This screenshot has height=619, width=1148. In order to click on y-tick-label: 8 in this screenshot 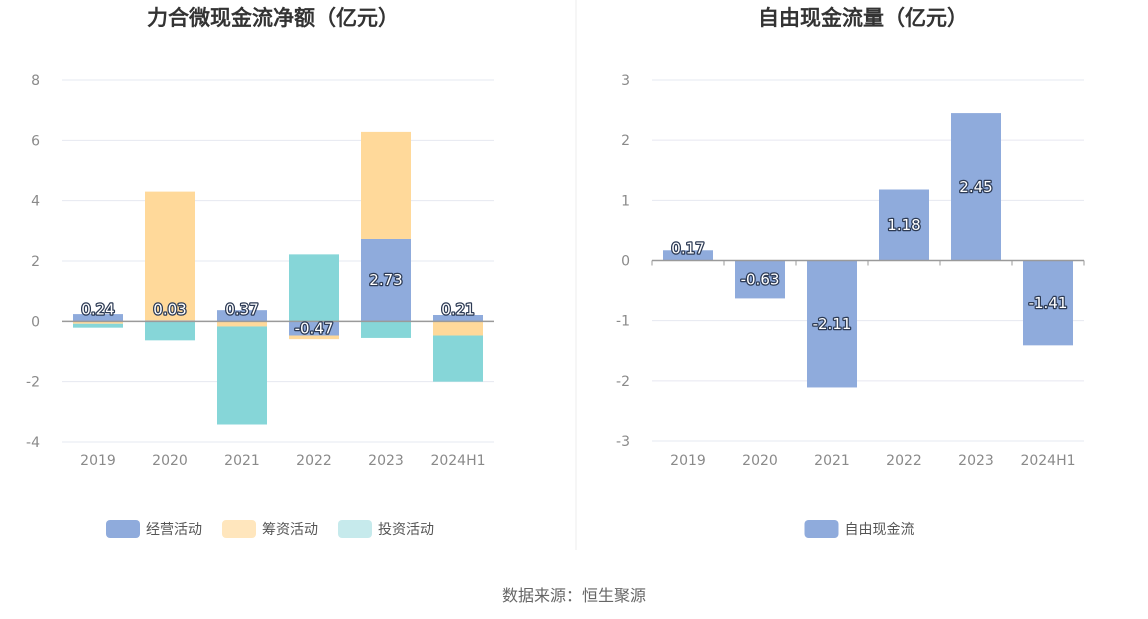, I will do `click(35, 81)`.